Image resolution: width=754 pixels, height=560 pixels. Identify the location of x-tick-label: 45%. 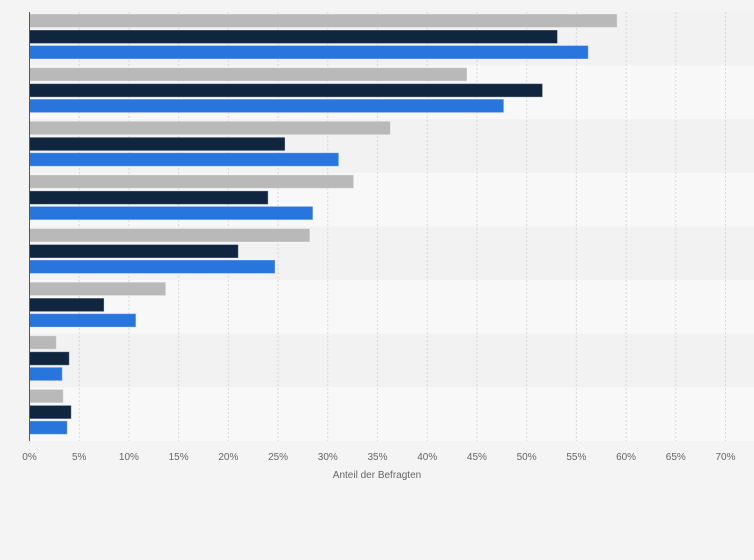
(477, 457).